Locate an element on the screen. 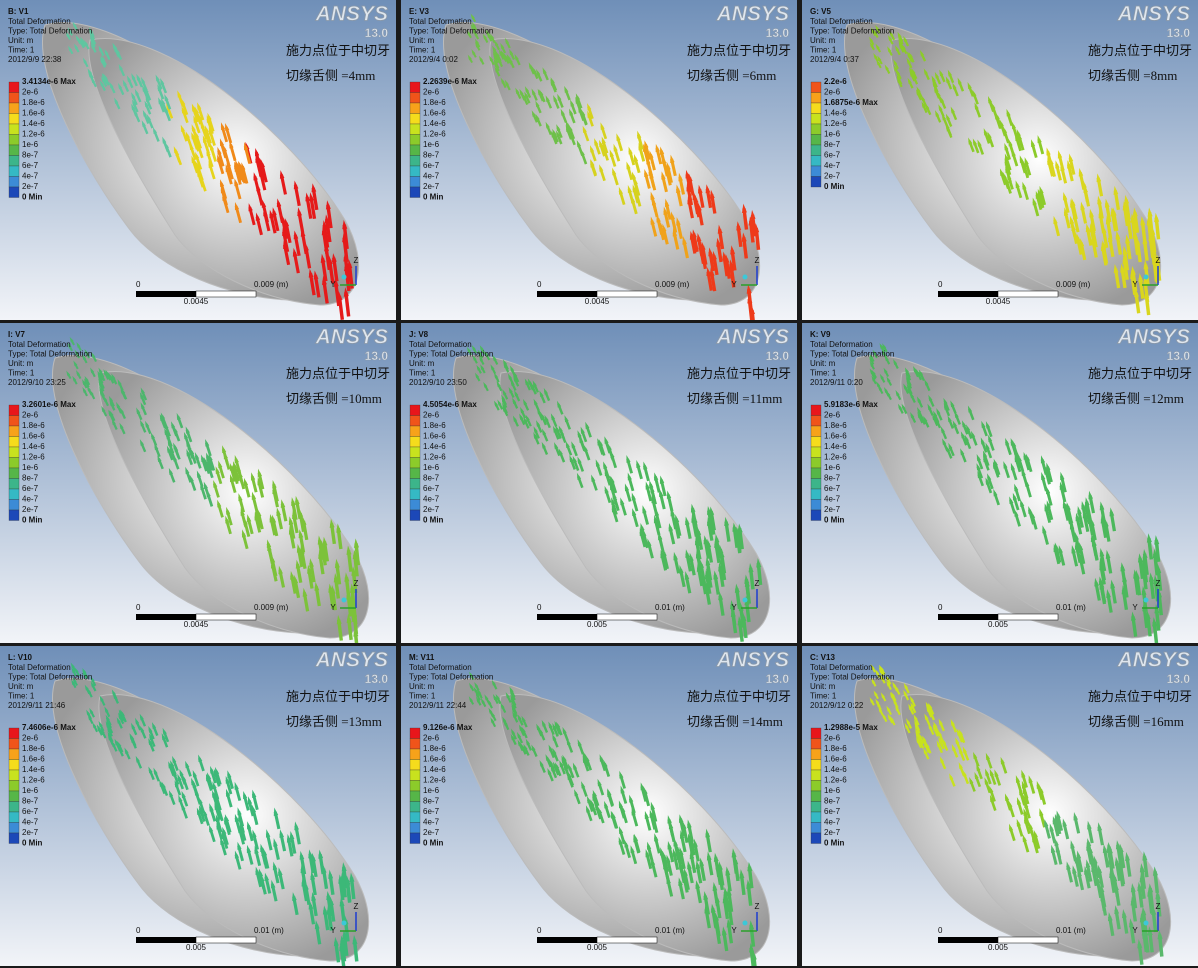 The image size is (1198, 968). scale-label: 0.005 is located at coordinates (998, 947).